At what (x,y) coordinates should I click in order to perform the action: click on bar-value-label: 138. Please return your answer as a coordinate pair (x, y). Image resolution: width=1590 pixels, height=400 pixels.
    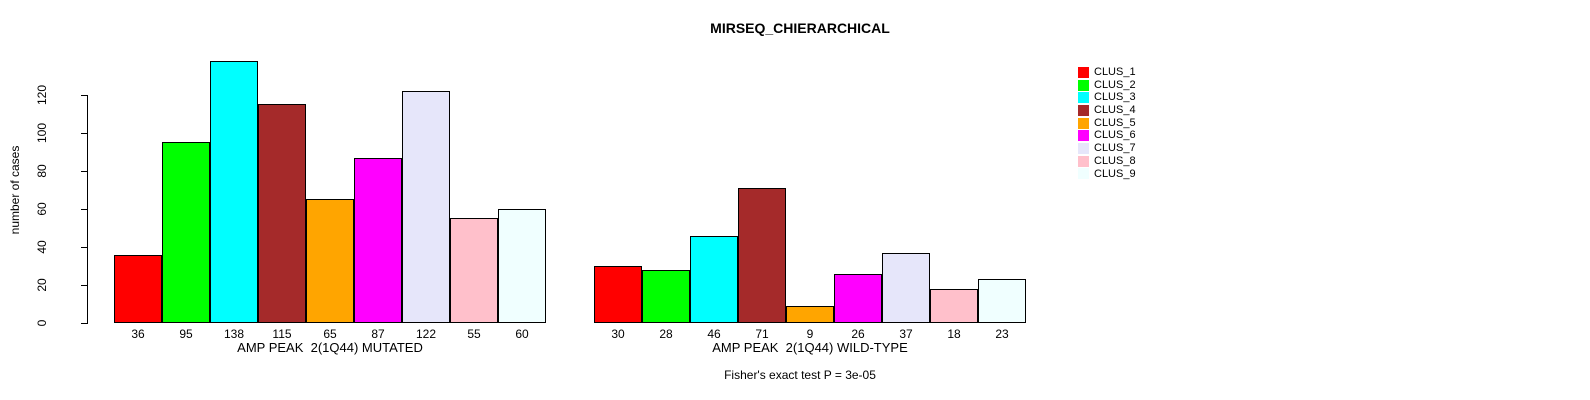
    Looking at the image, I should click on (234, 334).